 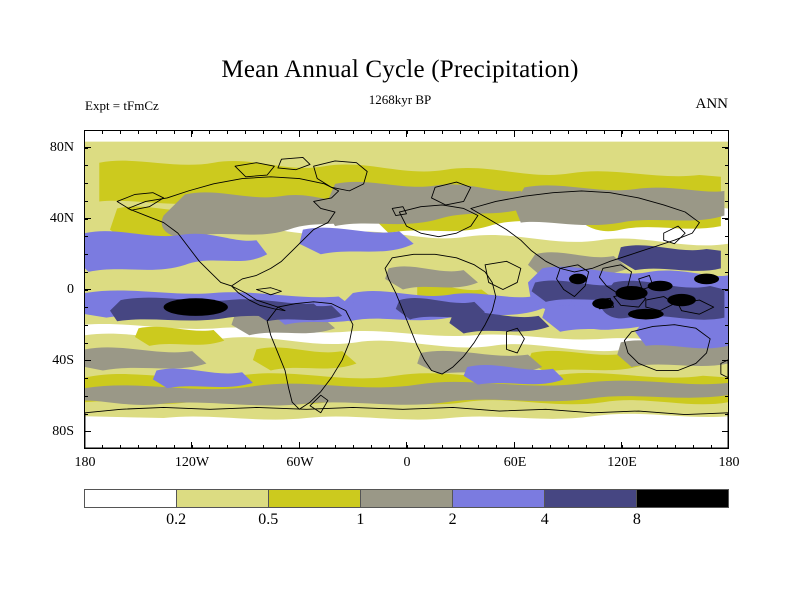 I want to click on x-tick-label-180w: 180, so click(x=85, y=462).